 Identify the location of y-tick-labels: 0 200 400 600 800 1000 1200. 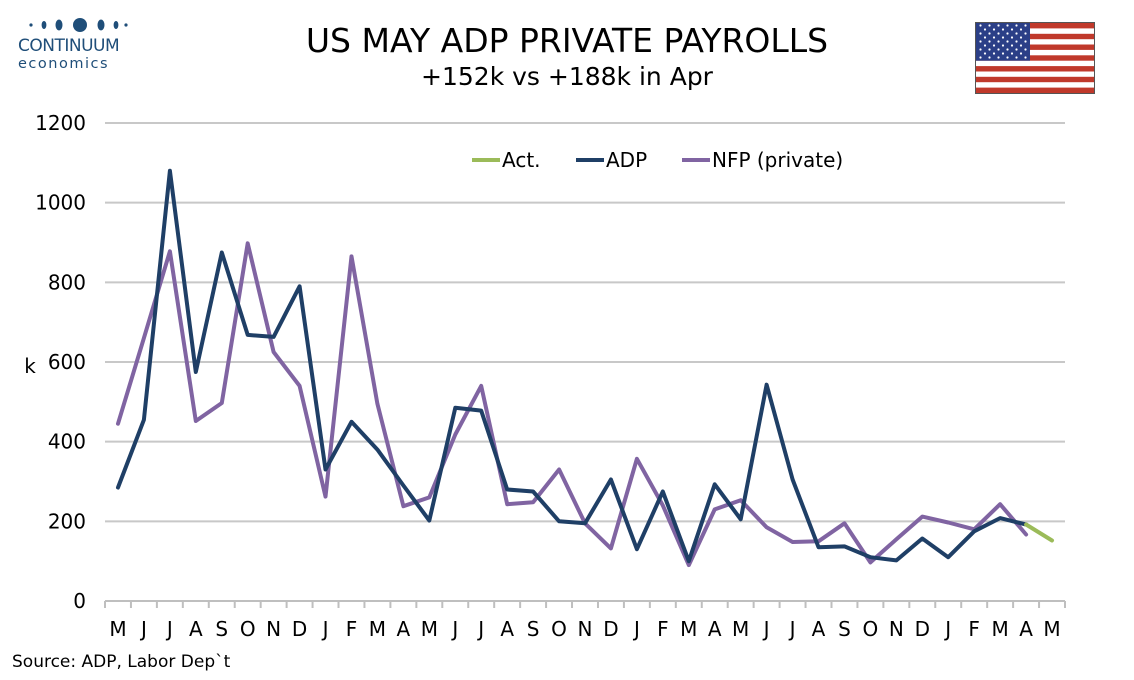
(60, 362).